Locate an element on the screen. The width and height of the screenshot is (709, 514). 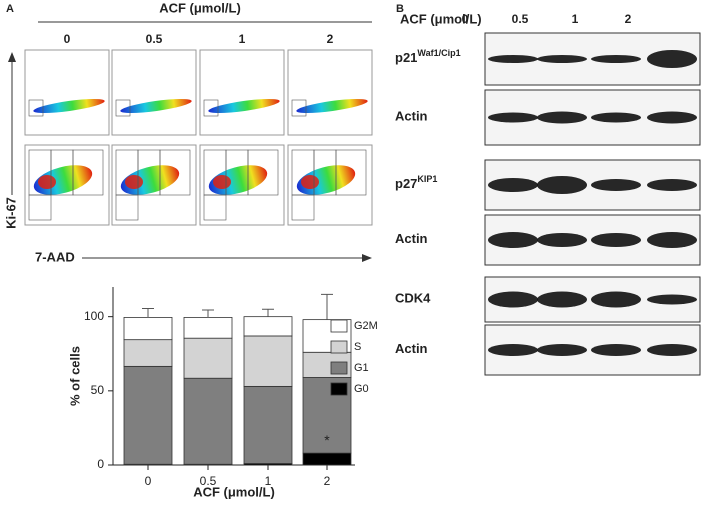
protein-name: CDK4 is located at coordinates (413, 298).